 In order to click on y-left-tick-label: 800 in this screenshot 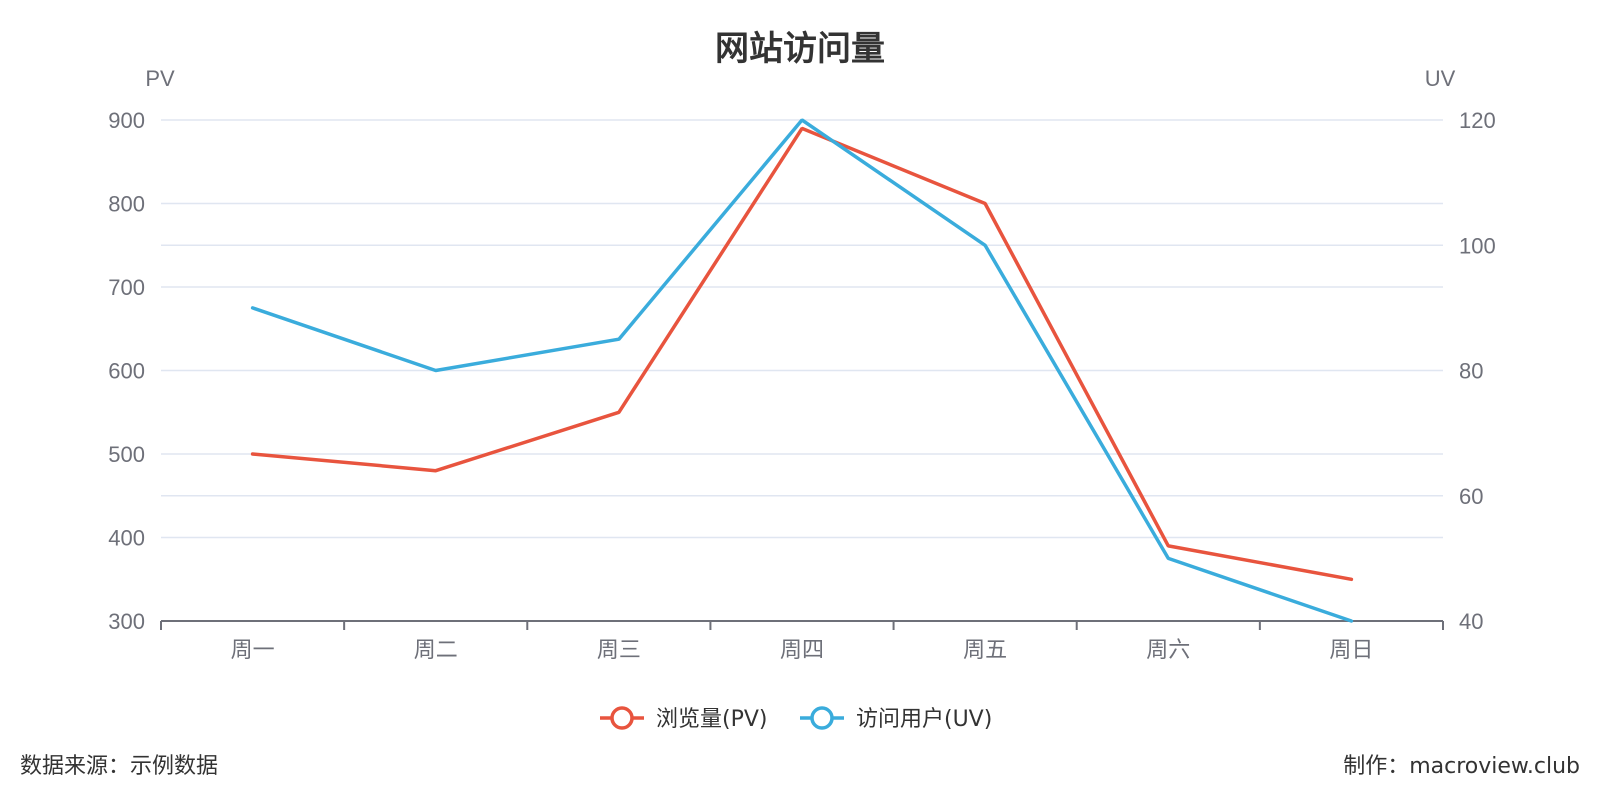, I will do `click(126, 204)`.